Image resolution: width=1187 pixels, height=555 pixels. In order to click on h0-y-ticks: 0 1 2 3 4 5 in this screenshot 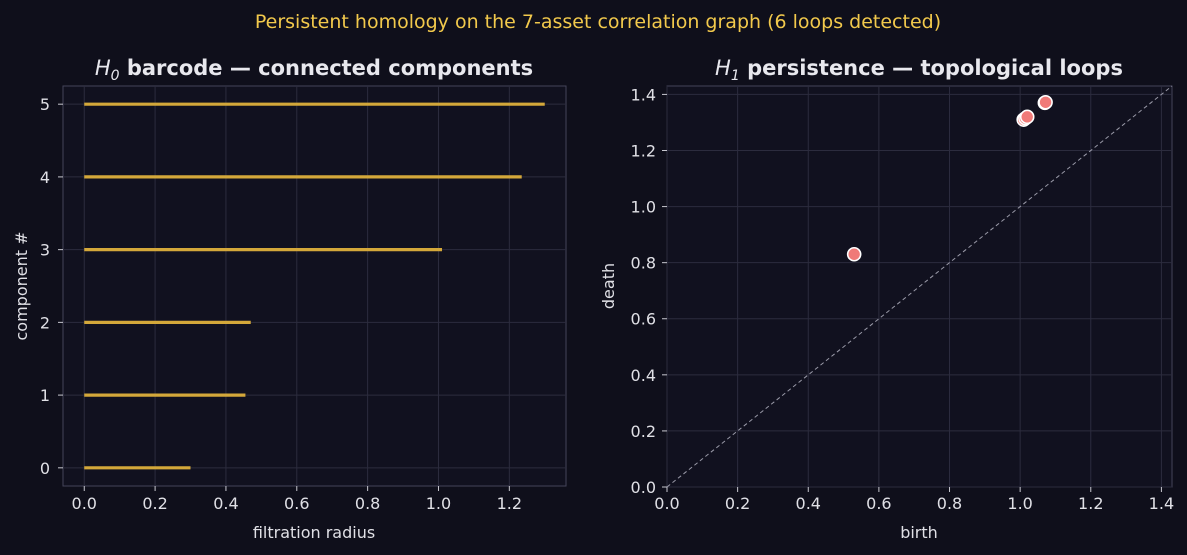, I will do `click(51, 286)`.